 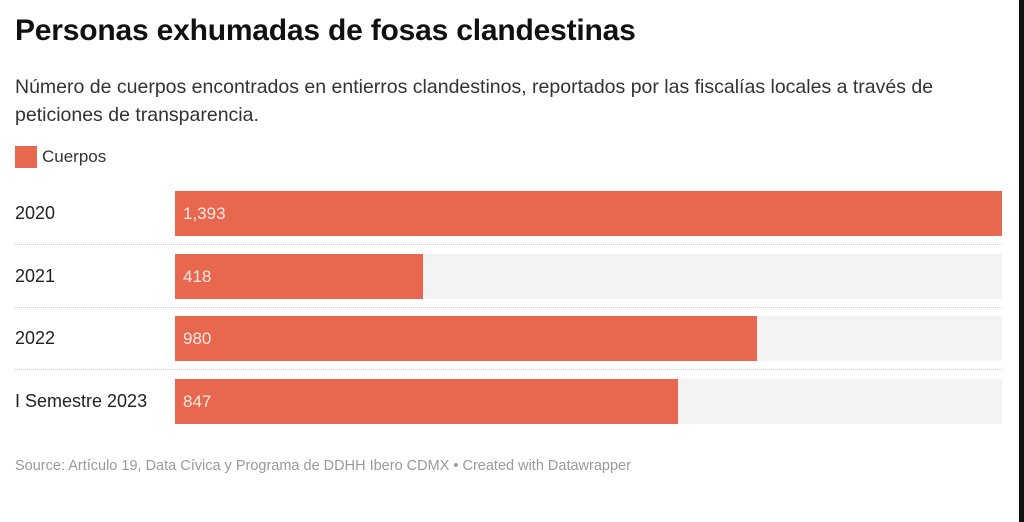 What do you see at coordinates (588, 276) in the screenshot?
I see `bar-track: 418` at bounding box center [588, 276].